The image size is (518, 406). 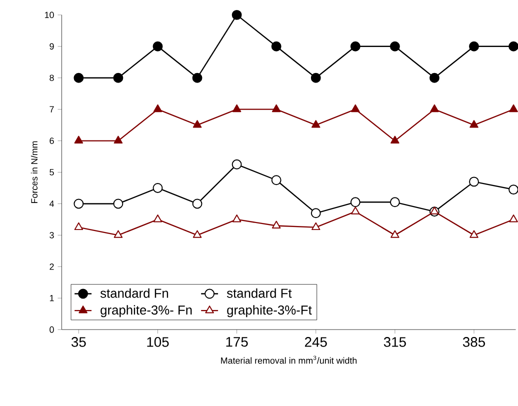 What do you see at coordinates (237, 341) in the screenshot?
I see `x-tick-label: 175` at bounding box center [237, 341].